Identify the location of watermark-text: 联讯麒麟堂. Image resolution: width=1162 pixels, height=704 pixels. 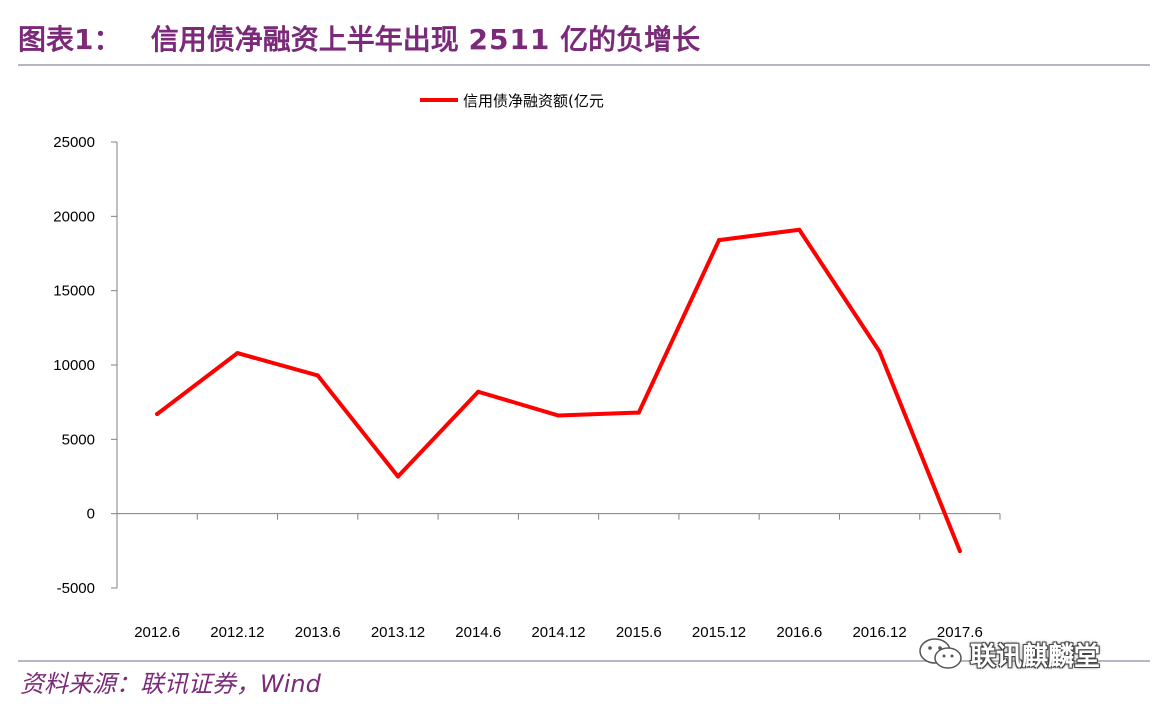
(1035, 656).